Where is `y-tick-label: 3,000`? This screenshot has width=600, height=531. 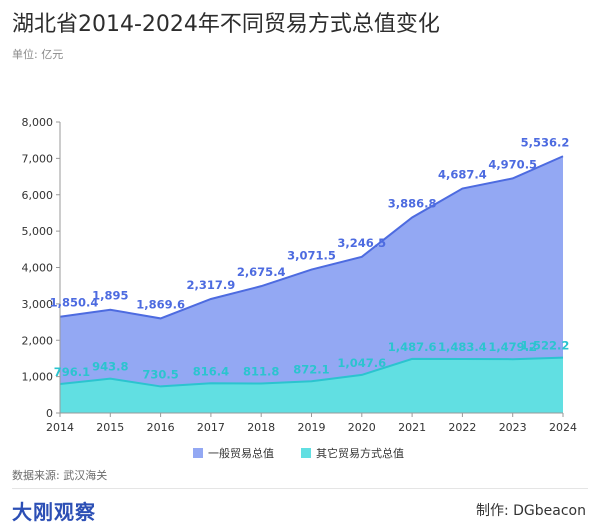 y-tick-label: 3,000 is located at coordinates (38, 304).